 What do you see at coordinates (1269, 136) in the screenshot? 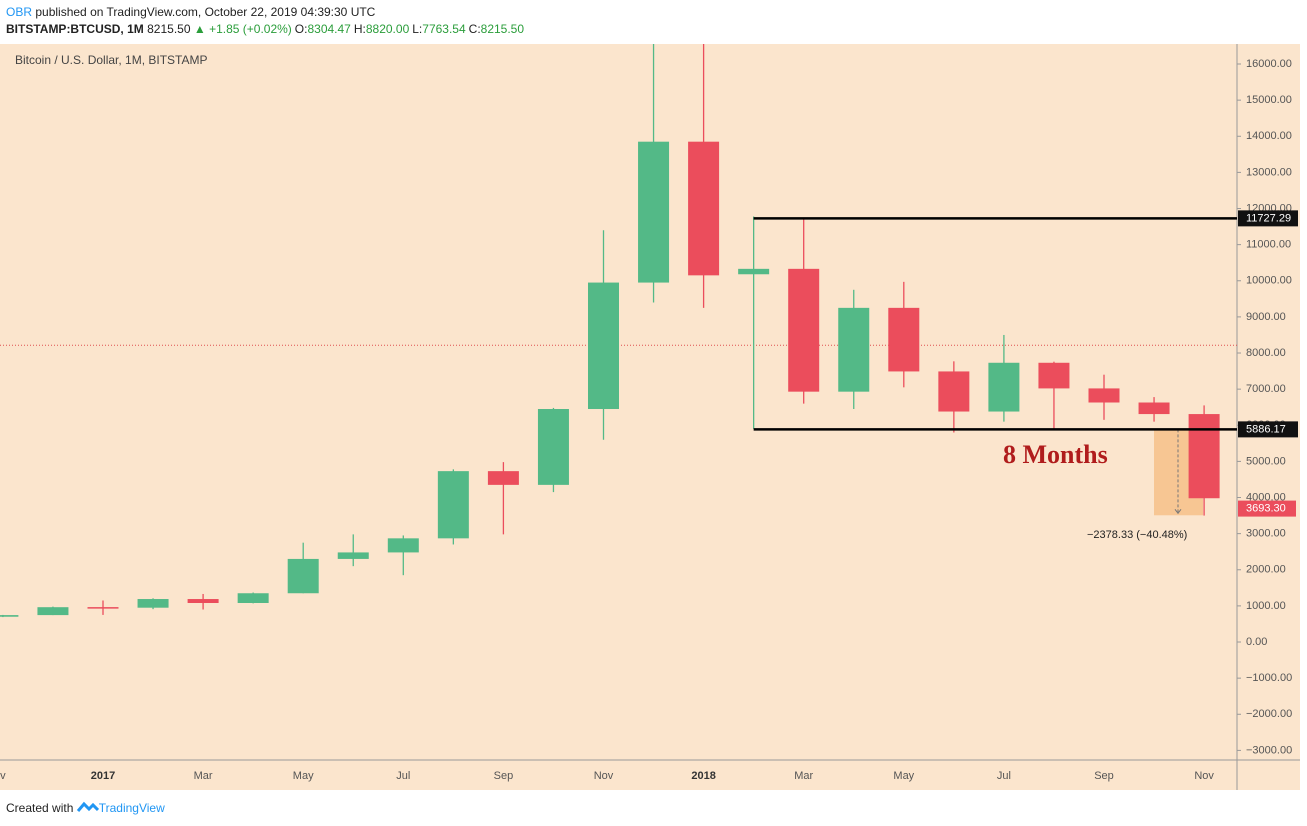
I see `y-tick-label: 14000.00` at bounding box center [1269, 136].